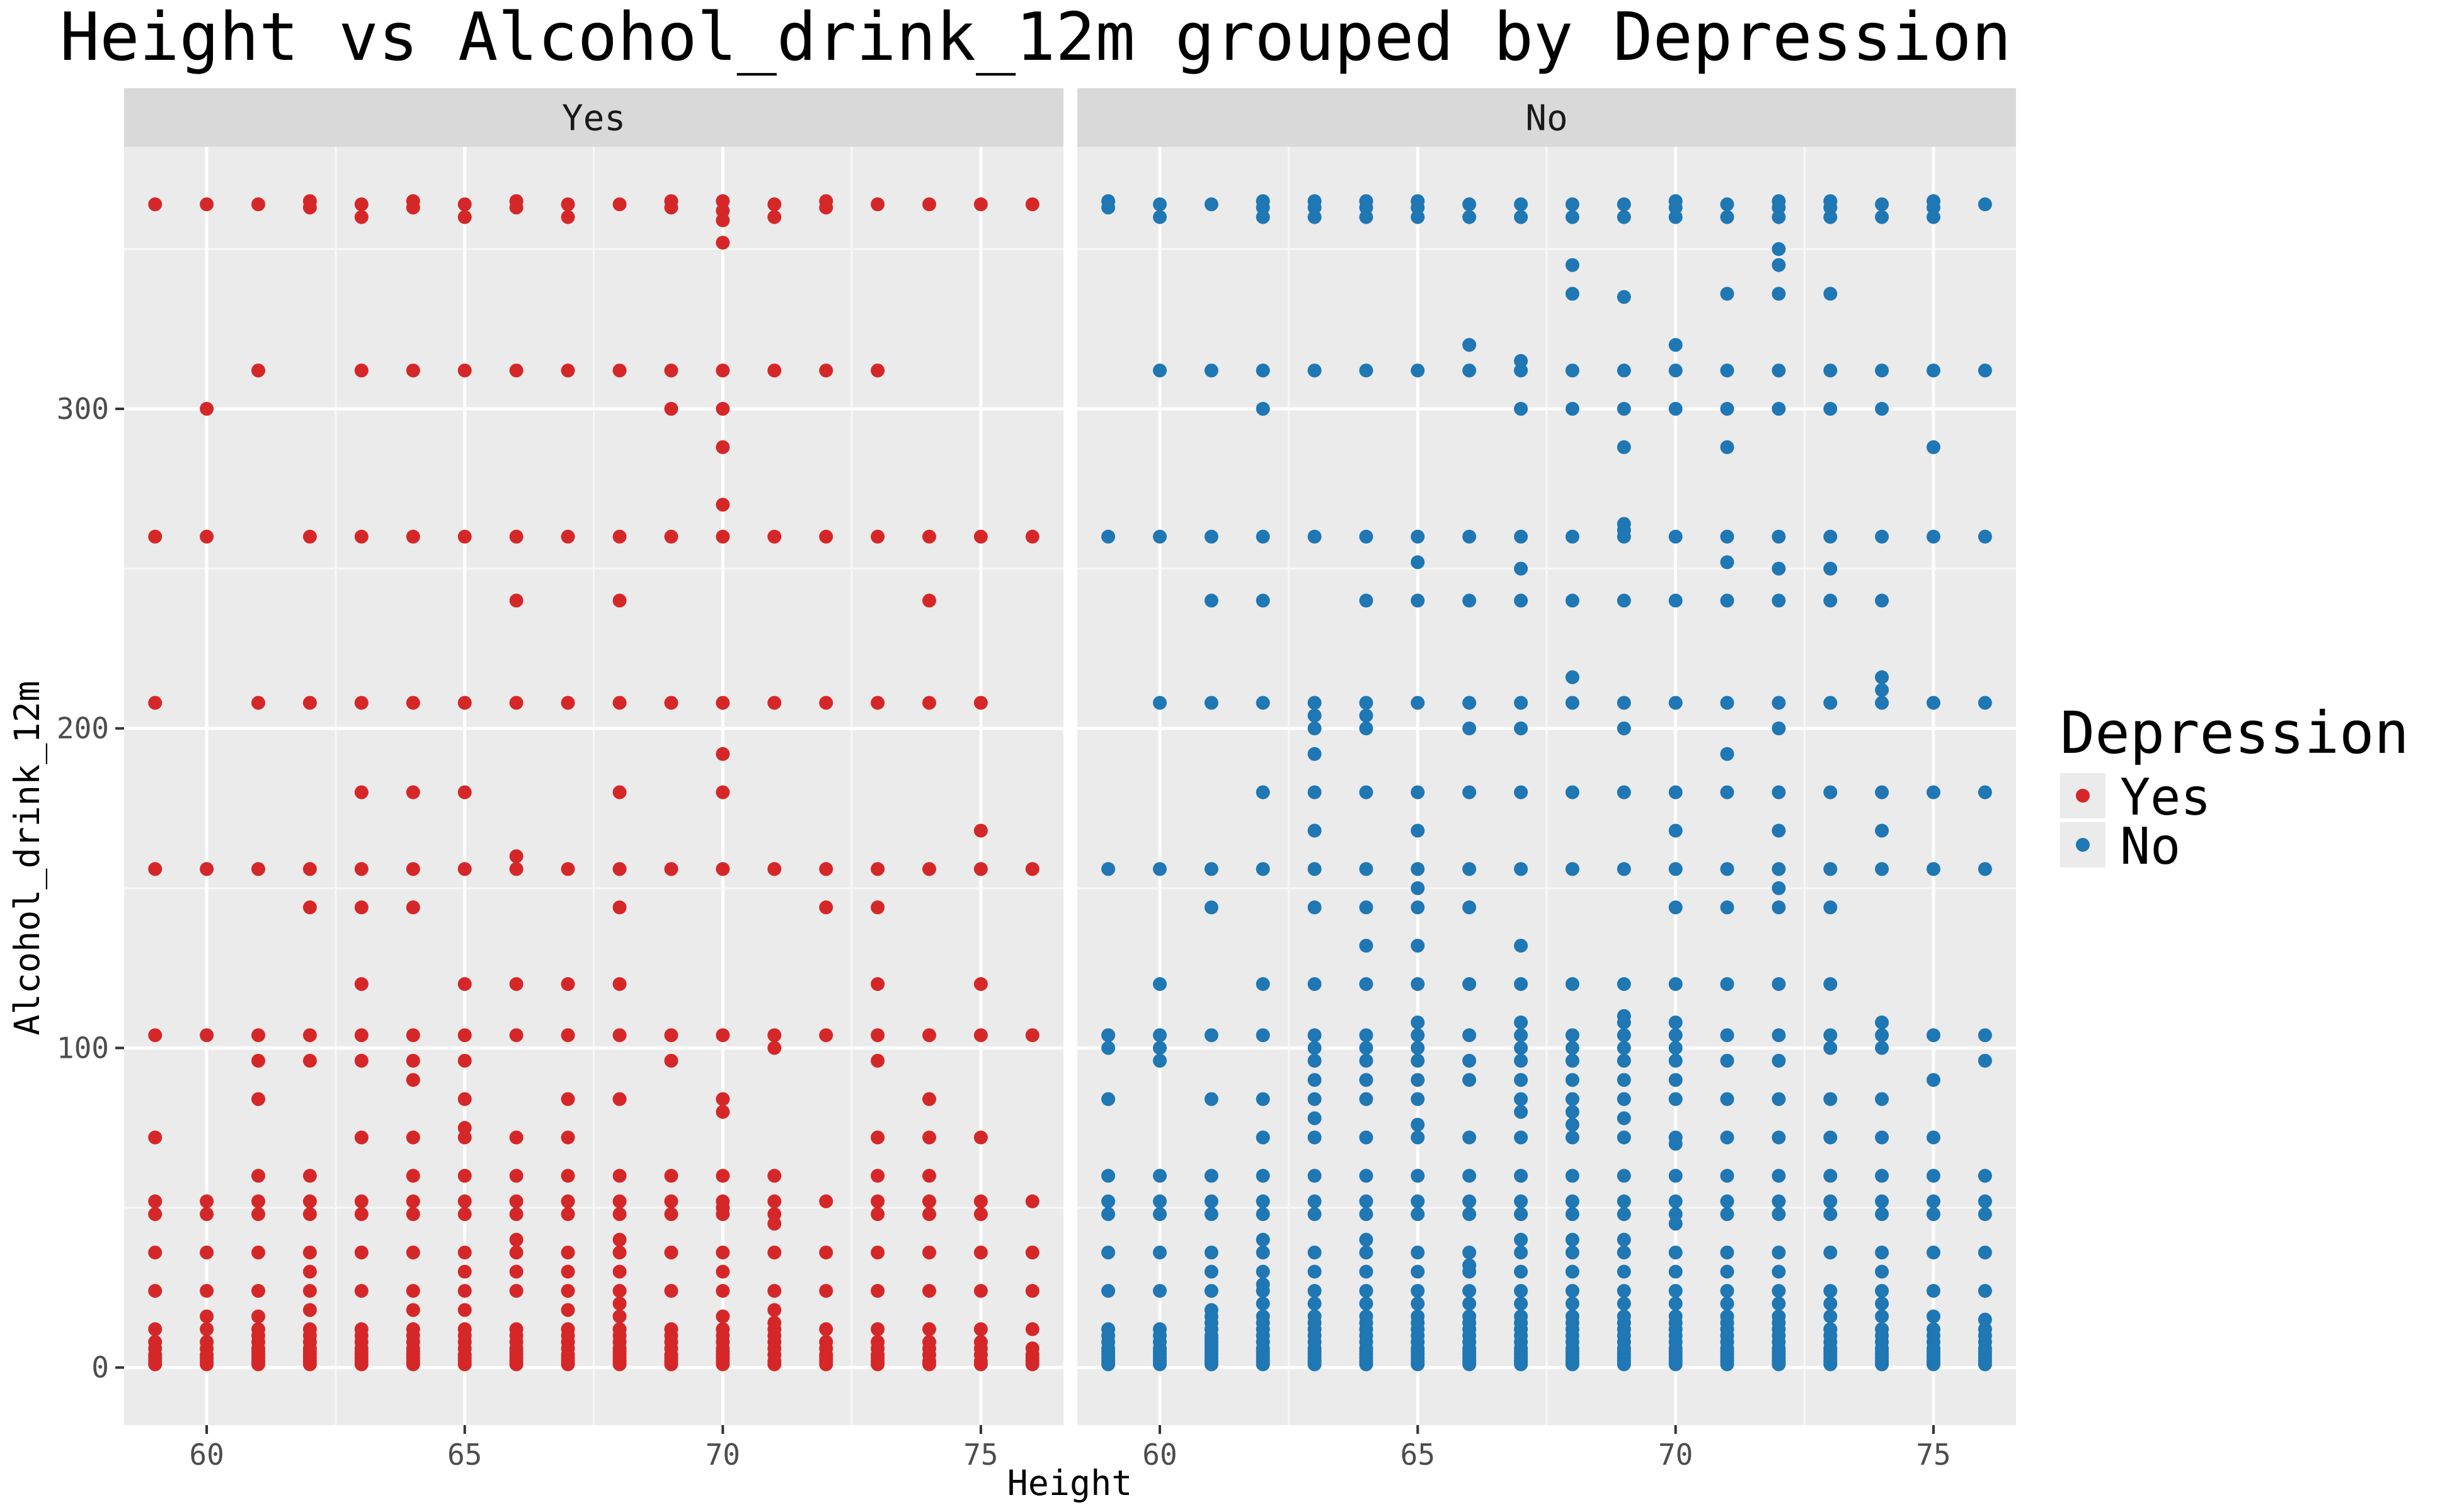 The height and width of the screenshot is (1512, 2457). What do you see at coordinates (2234, 787) in the screenshot?
I see `legend: Depression Yes No` at bounding box center [2234, 787].